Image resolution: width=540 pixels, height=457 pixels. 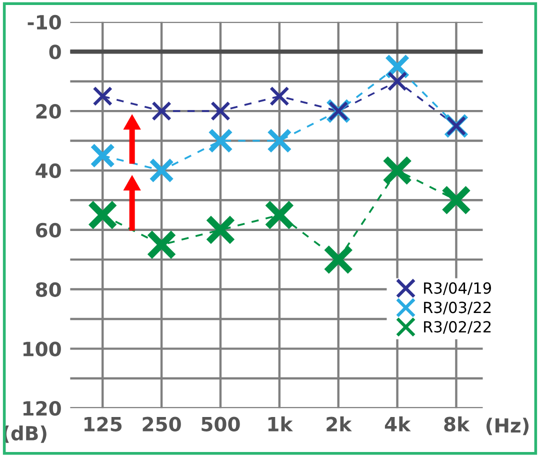 What do you see at coordinates (44, 22) in the screenshot?
I see `y-tick-label: -10` at bounding box center [44, 22].